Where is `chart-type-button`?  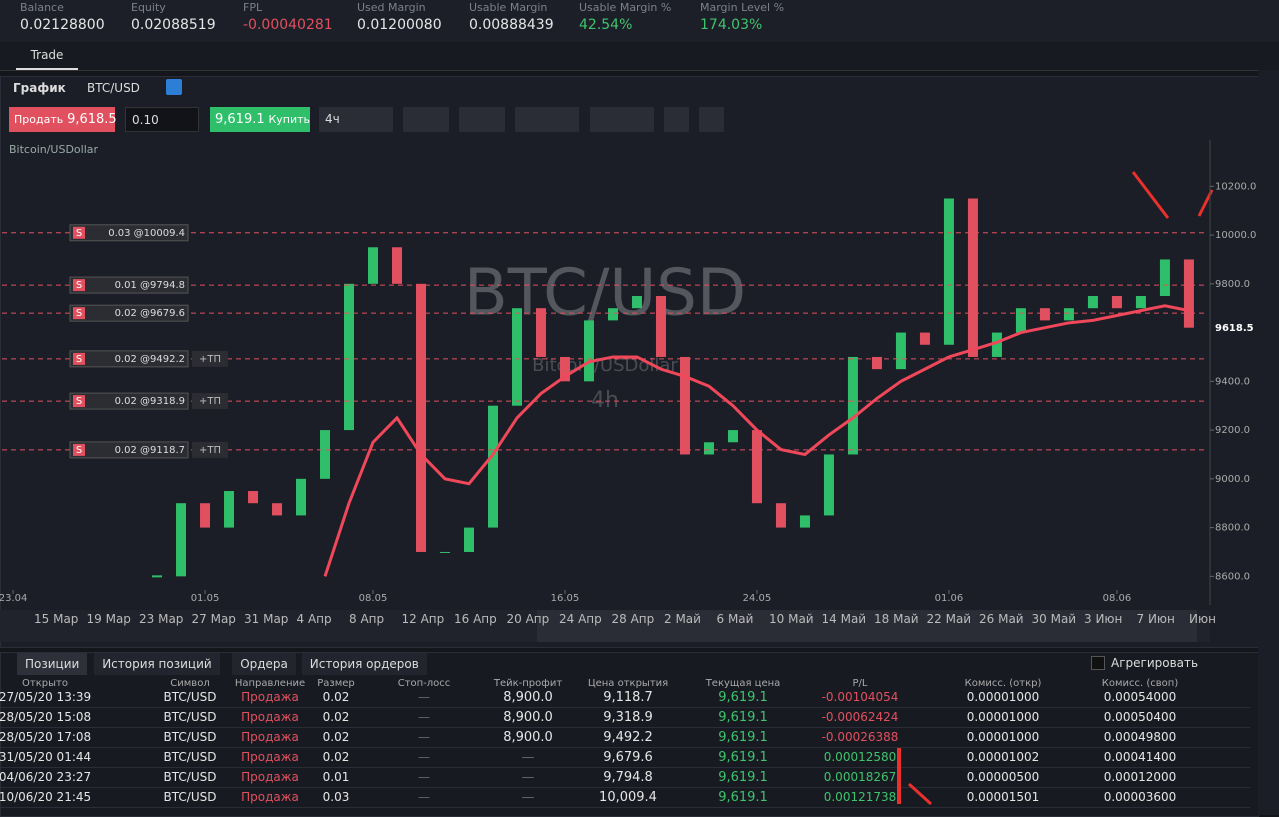 chart-type-button is located at coordinates (426, 119).